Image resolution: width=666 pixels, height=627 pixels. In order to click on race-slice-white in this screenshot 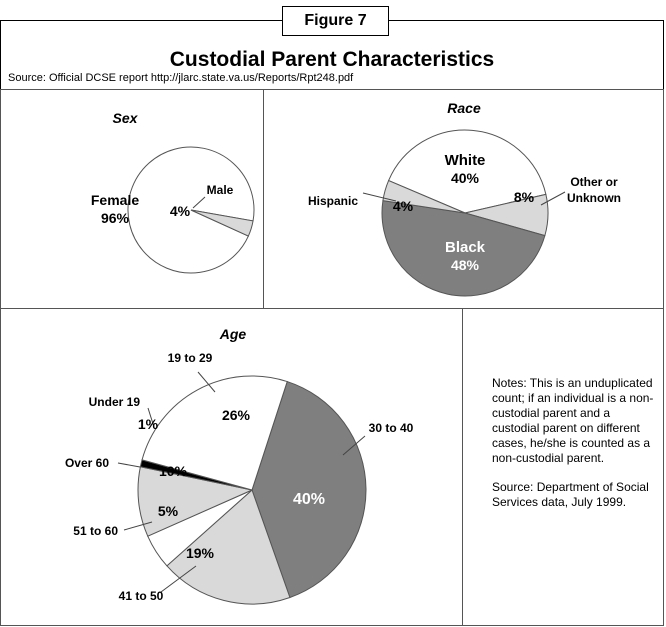, I will do `click(467, 171)`.